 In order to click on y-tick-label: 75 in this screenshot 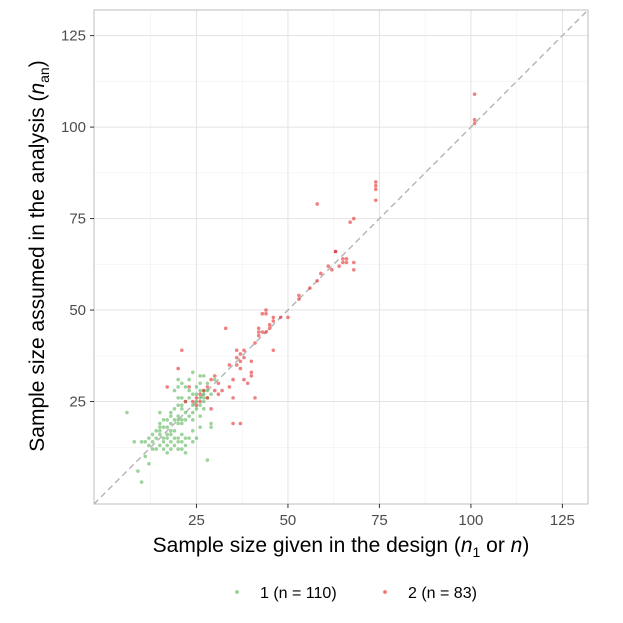, I will do `click(77, 219)`.